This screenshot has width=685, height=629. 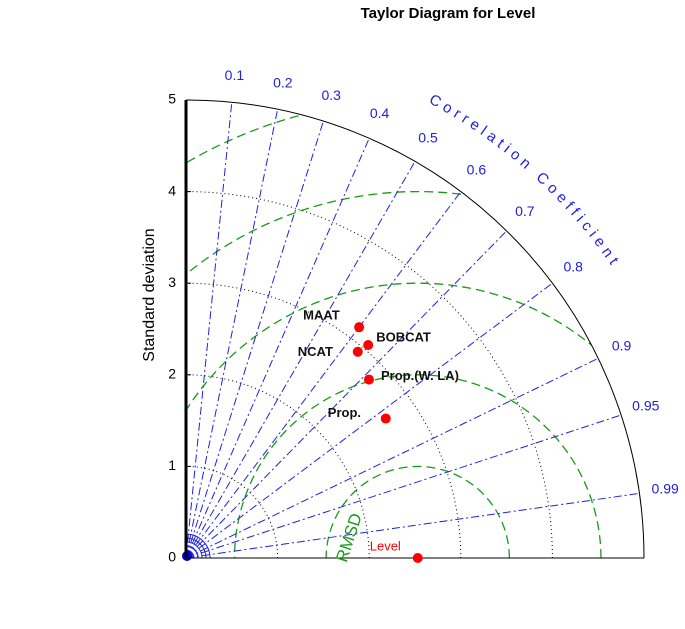 I want to click on corr-tick-label: 0.7, so click(x=525, y=211).